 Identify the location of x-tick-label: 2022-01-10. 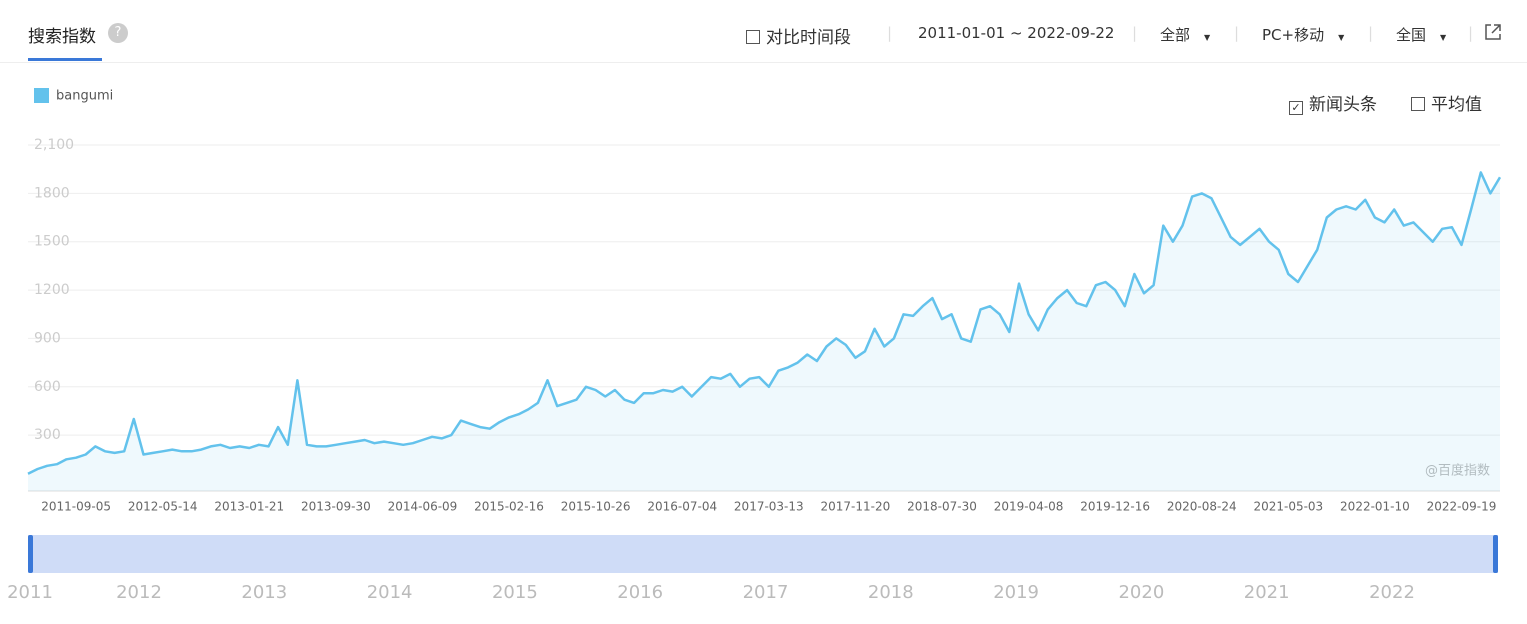
(1375, 507).